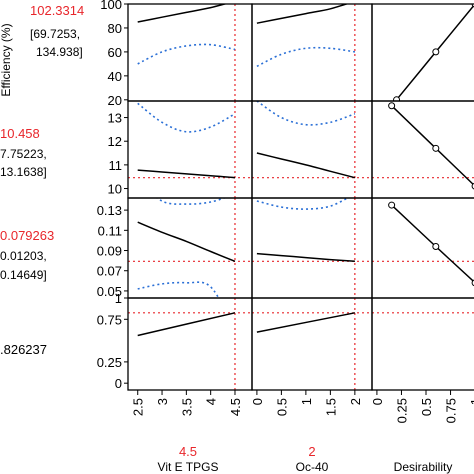 Image resolution: width=474 pixels, height=474 pixels. I want to click on x-tick-label: 3.5, so click(186, 407).